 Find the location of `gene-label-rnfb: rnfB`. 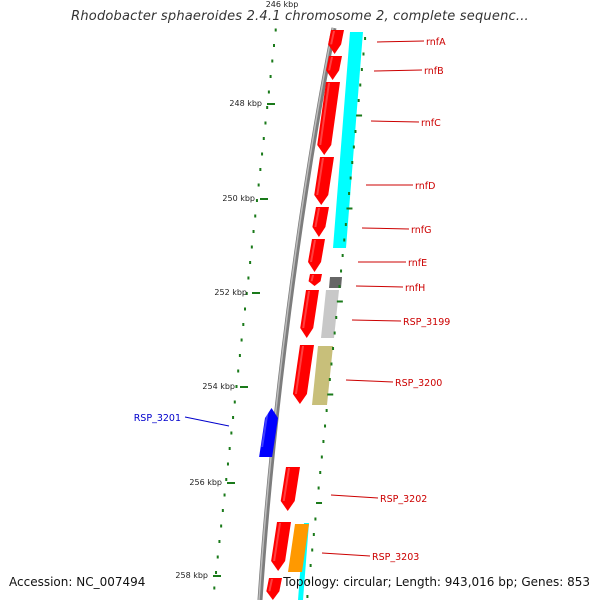

gene-label-rnfb: rnfB is located at coordinates (434, 71).